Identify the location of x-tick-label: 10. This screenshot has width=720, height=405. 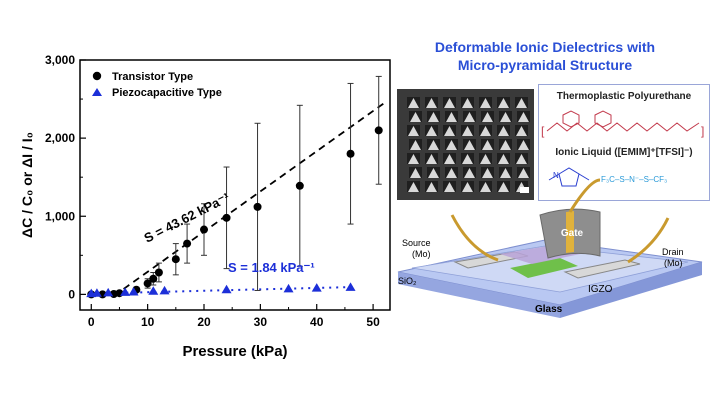
(148, 322).